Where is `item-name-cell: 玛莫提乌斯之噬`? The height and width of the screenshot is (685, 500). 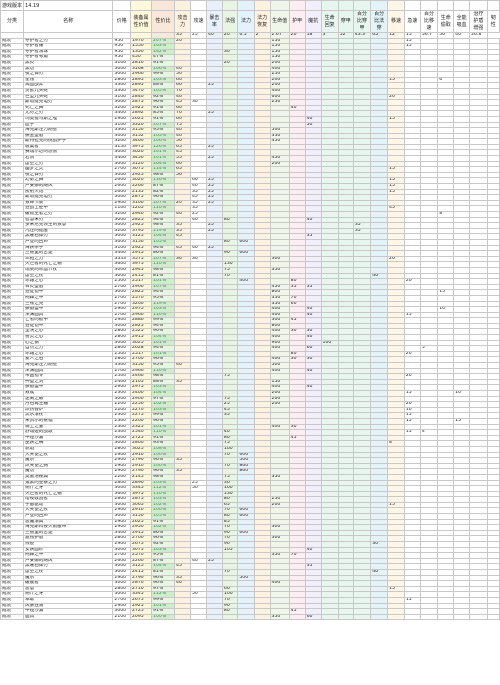 item-name-cell: 玛莫提乌斯之噬 is located at coordinates (68, 119).